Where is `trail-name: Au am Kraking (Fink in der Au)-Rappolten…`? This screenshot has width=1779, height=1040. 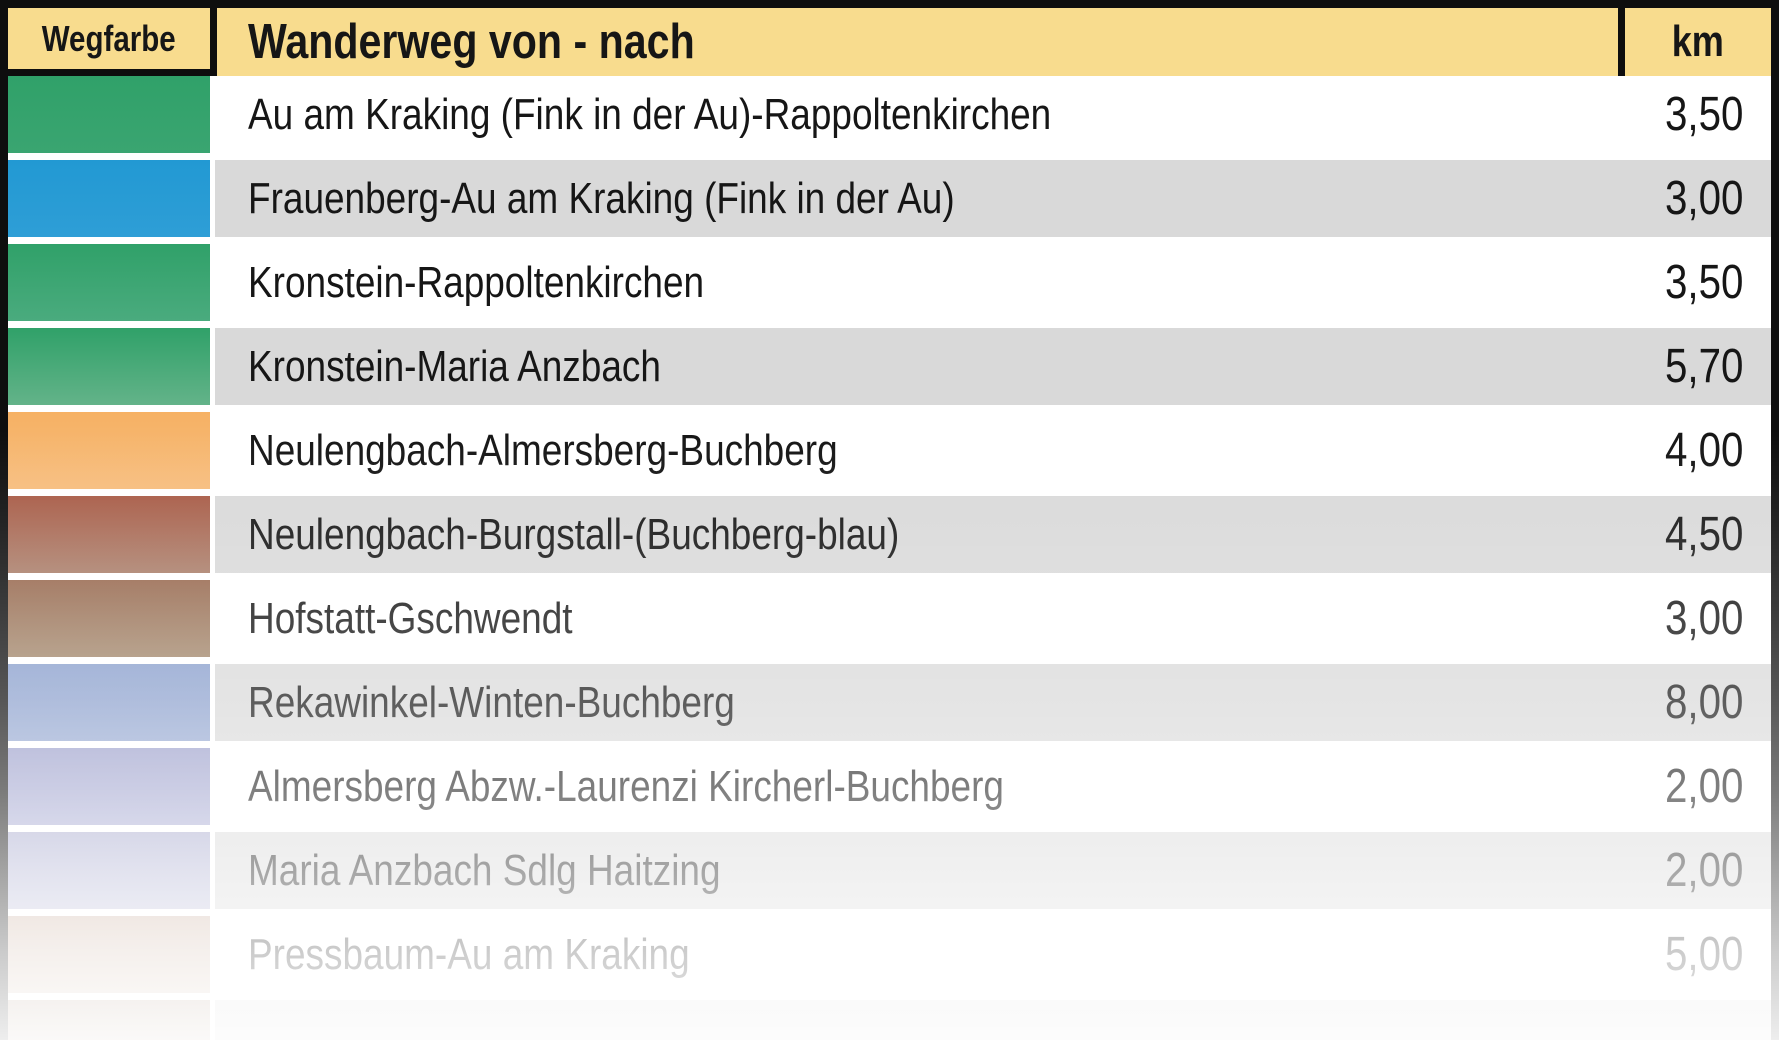 trail-name: Au am Kraking (Fink in der Au)-Rappolten… is located at coordinates (650, 114).